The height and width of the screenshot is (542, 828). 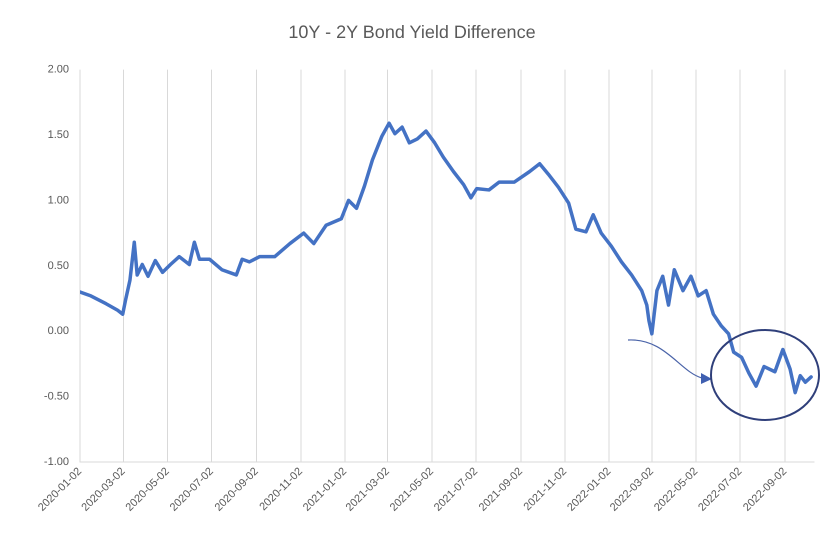 I want to click on y-tick-label: 1.00, so click(x=58, y=200).